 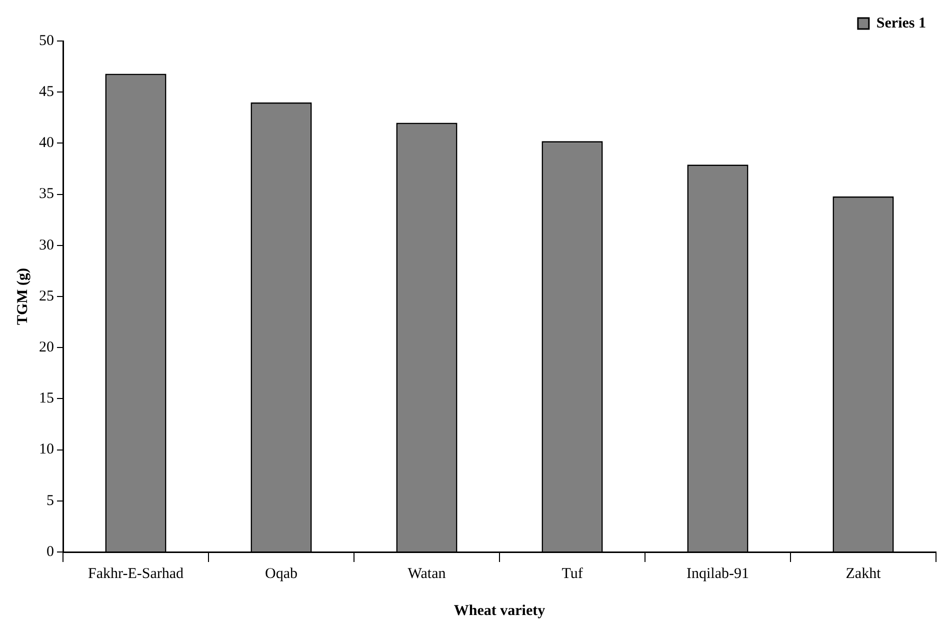 I want to click on x-axis-title: Wheat variety, so click(x=500, y=610).